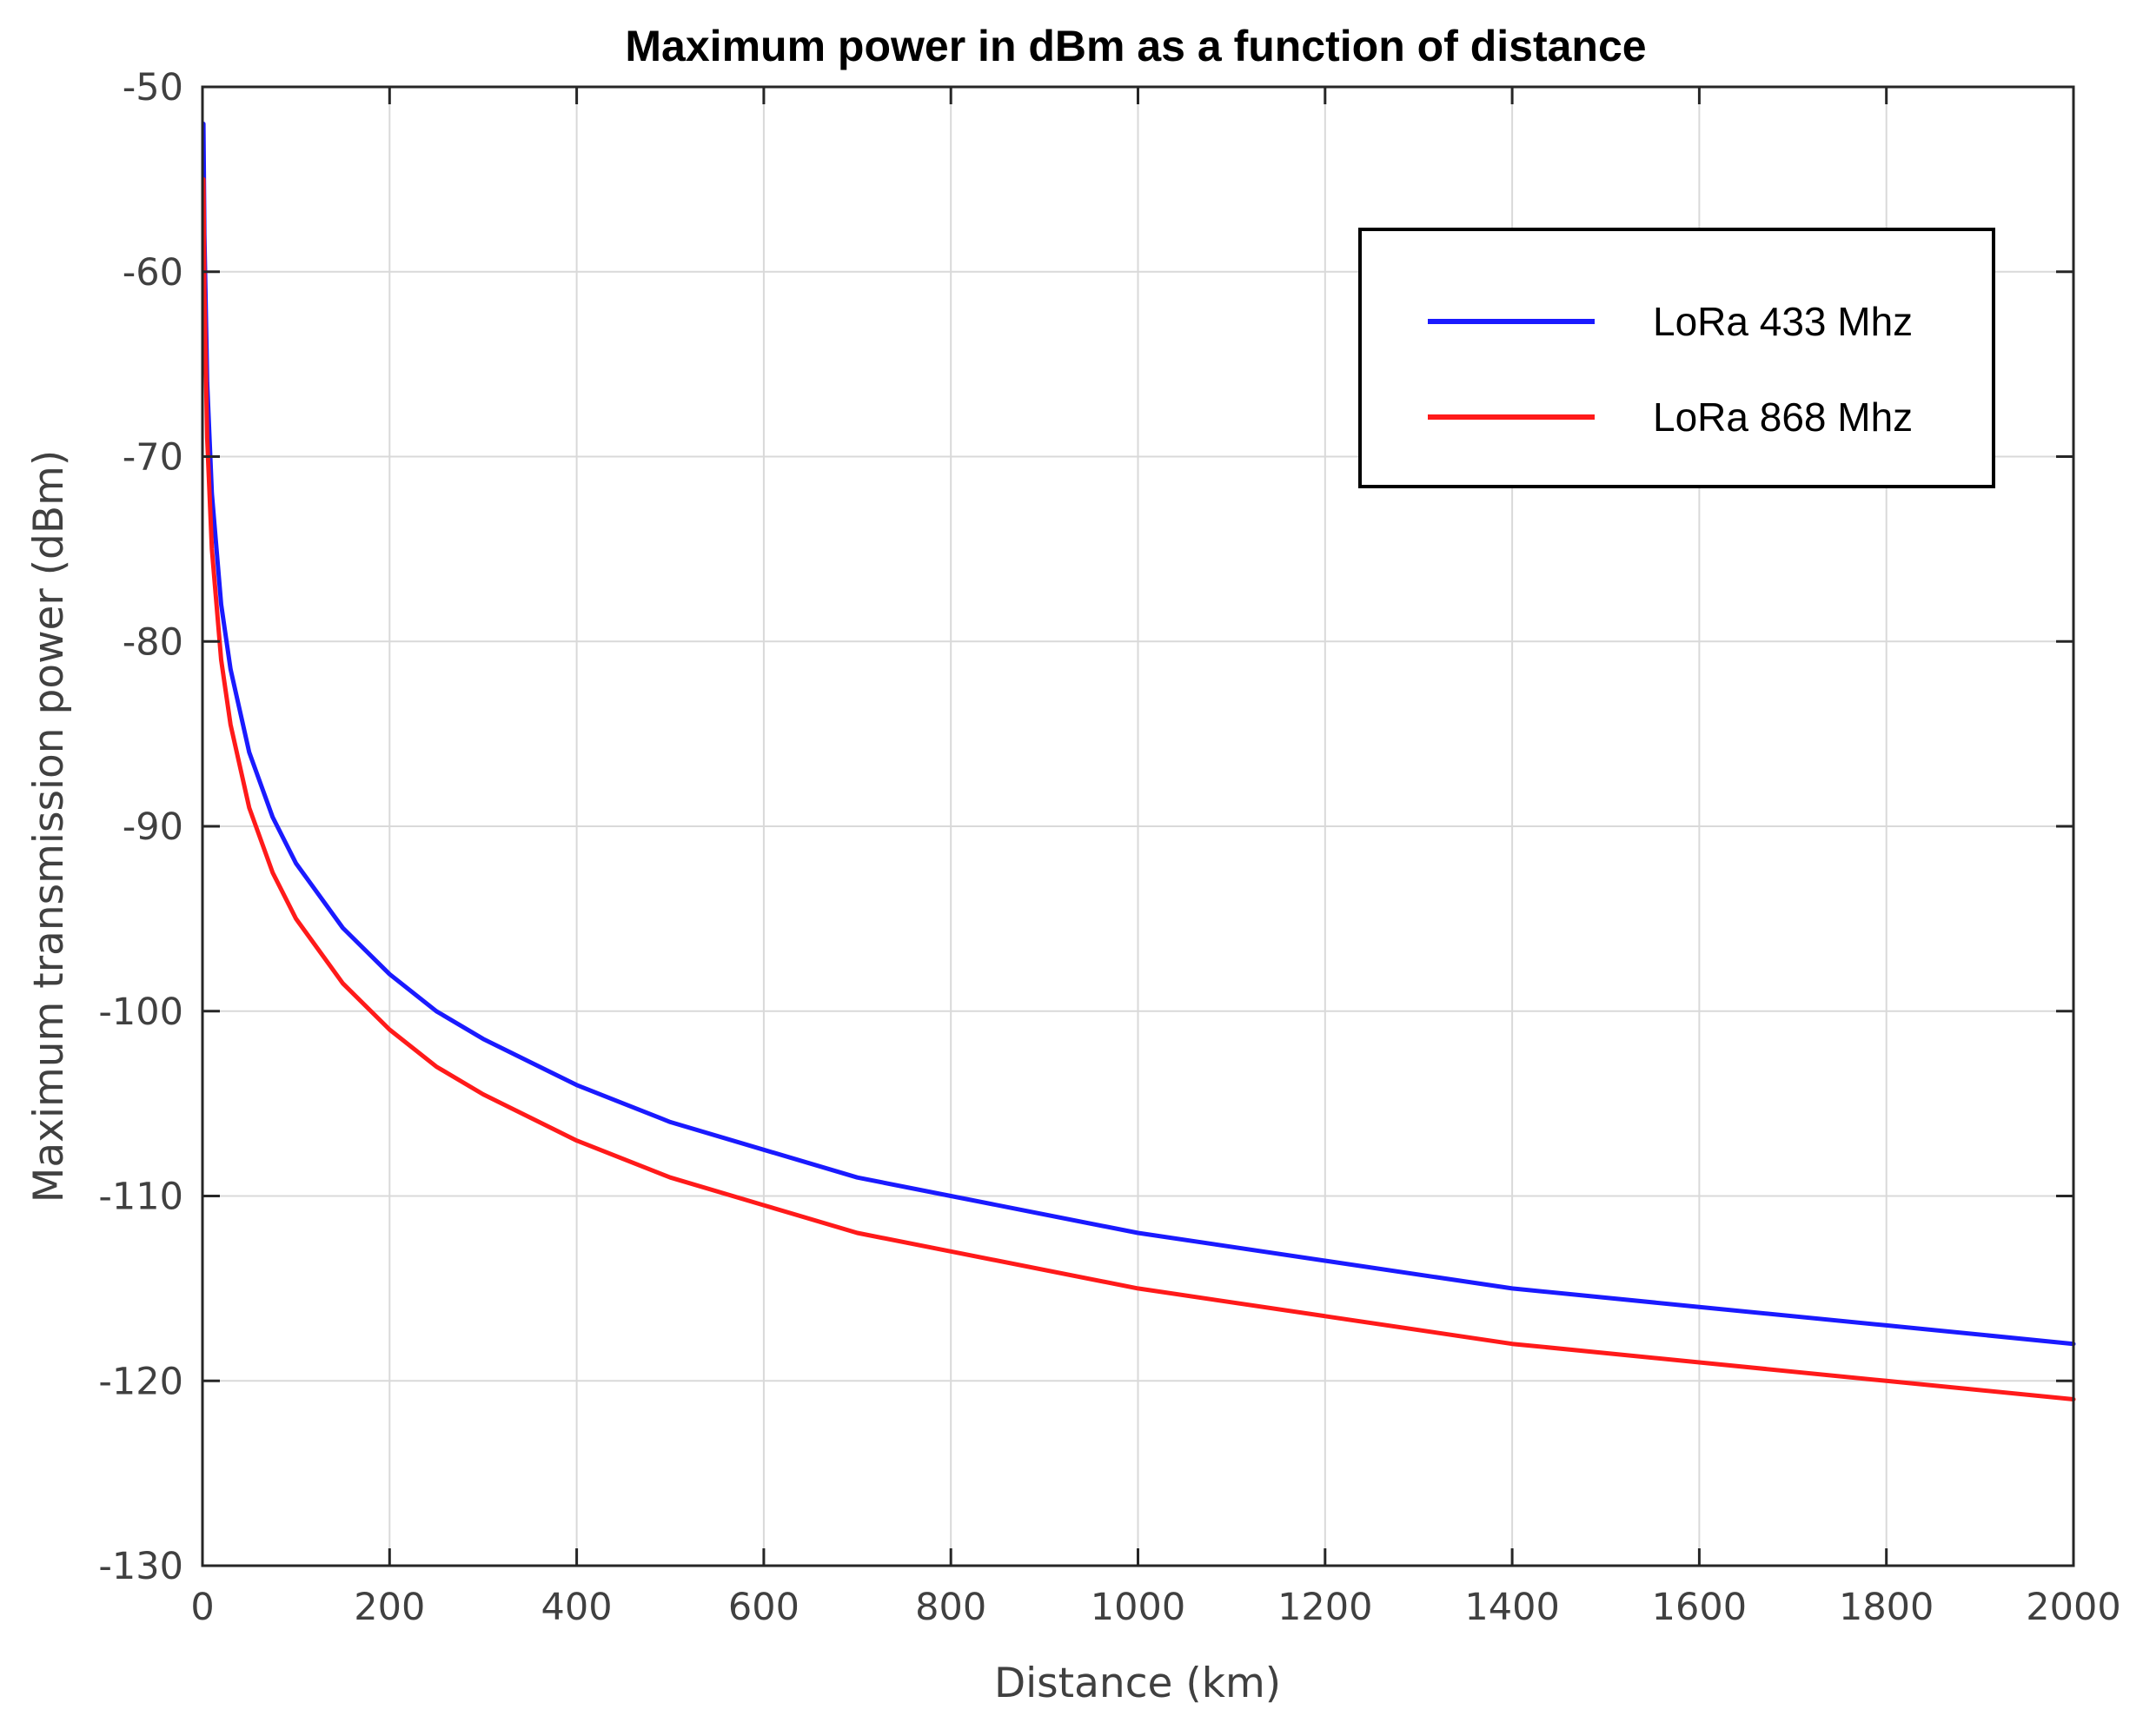 The width and height of the screenshot is (2143, 1736). What do you see at coordinates (140, 1381) in the screenshot?
I see `y-tick-label: -120` at bounding box center [140, 1381].